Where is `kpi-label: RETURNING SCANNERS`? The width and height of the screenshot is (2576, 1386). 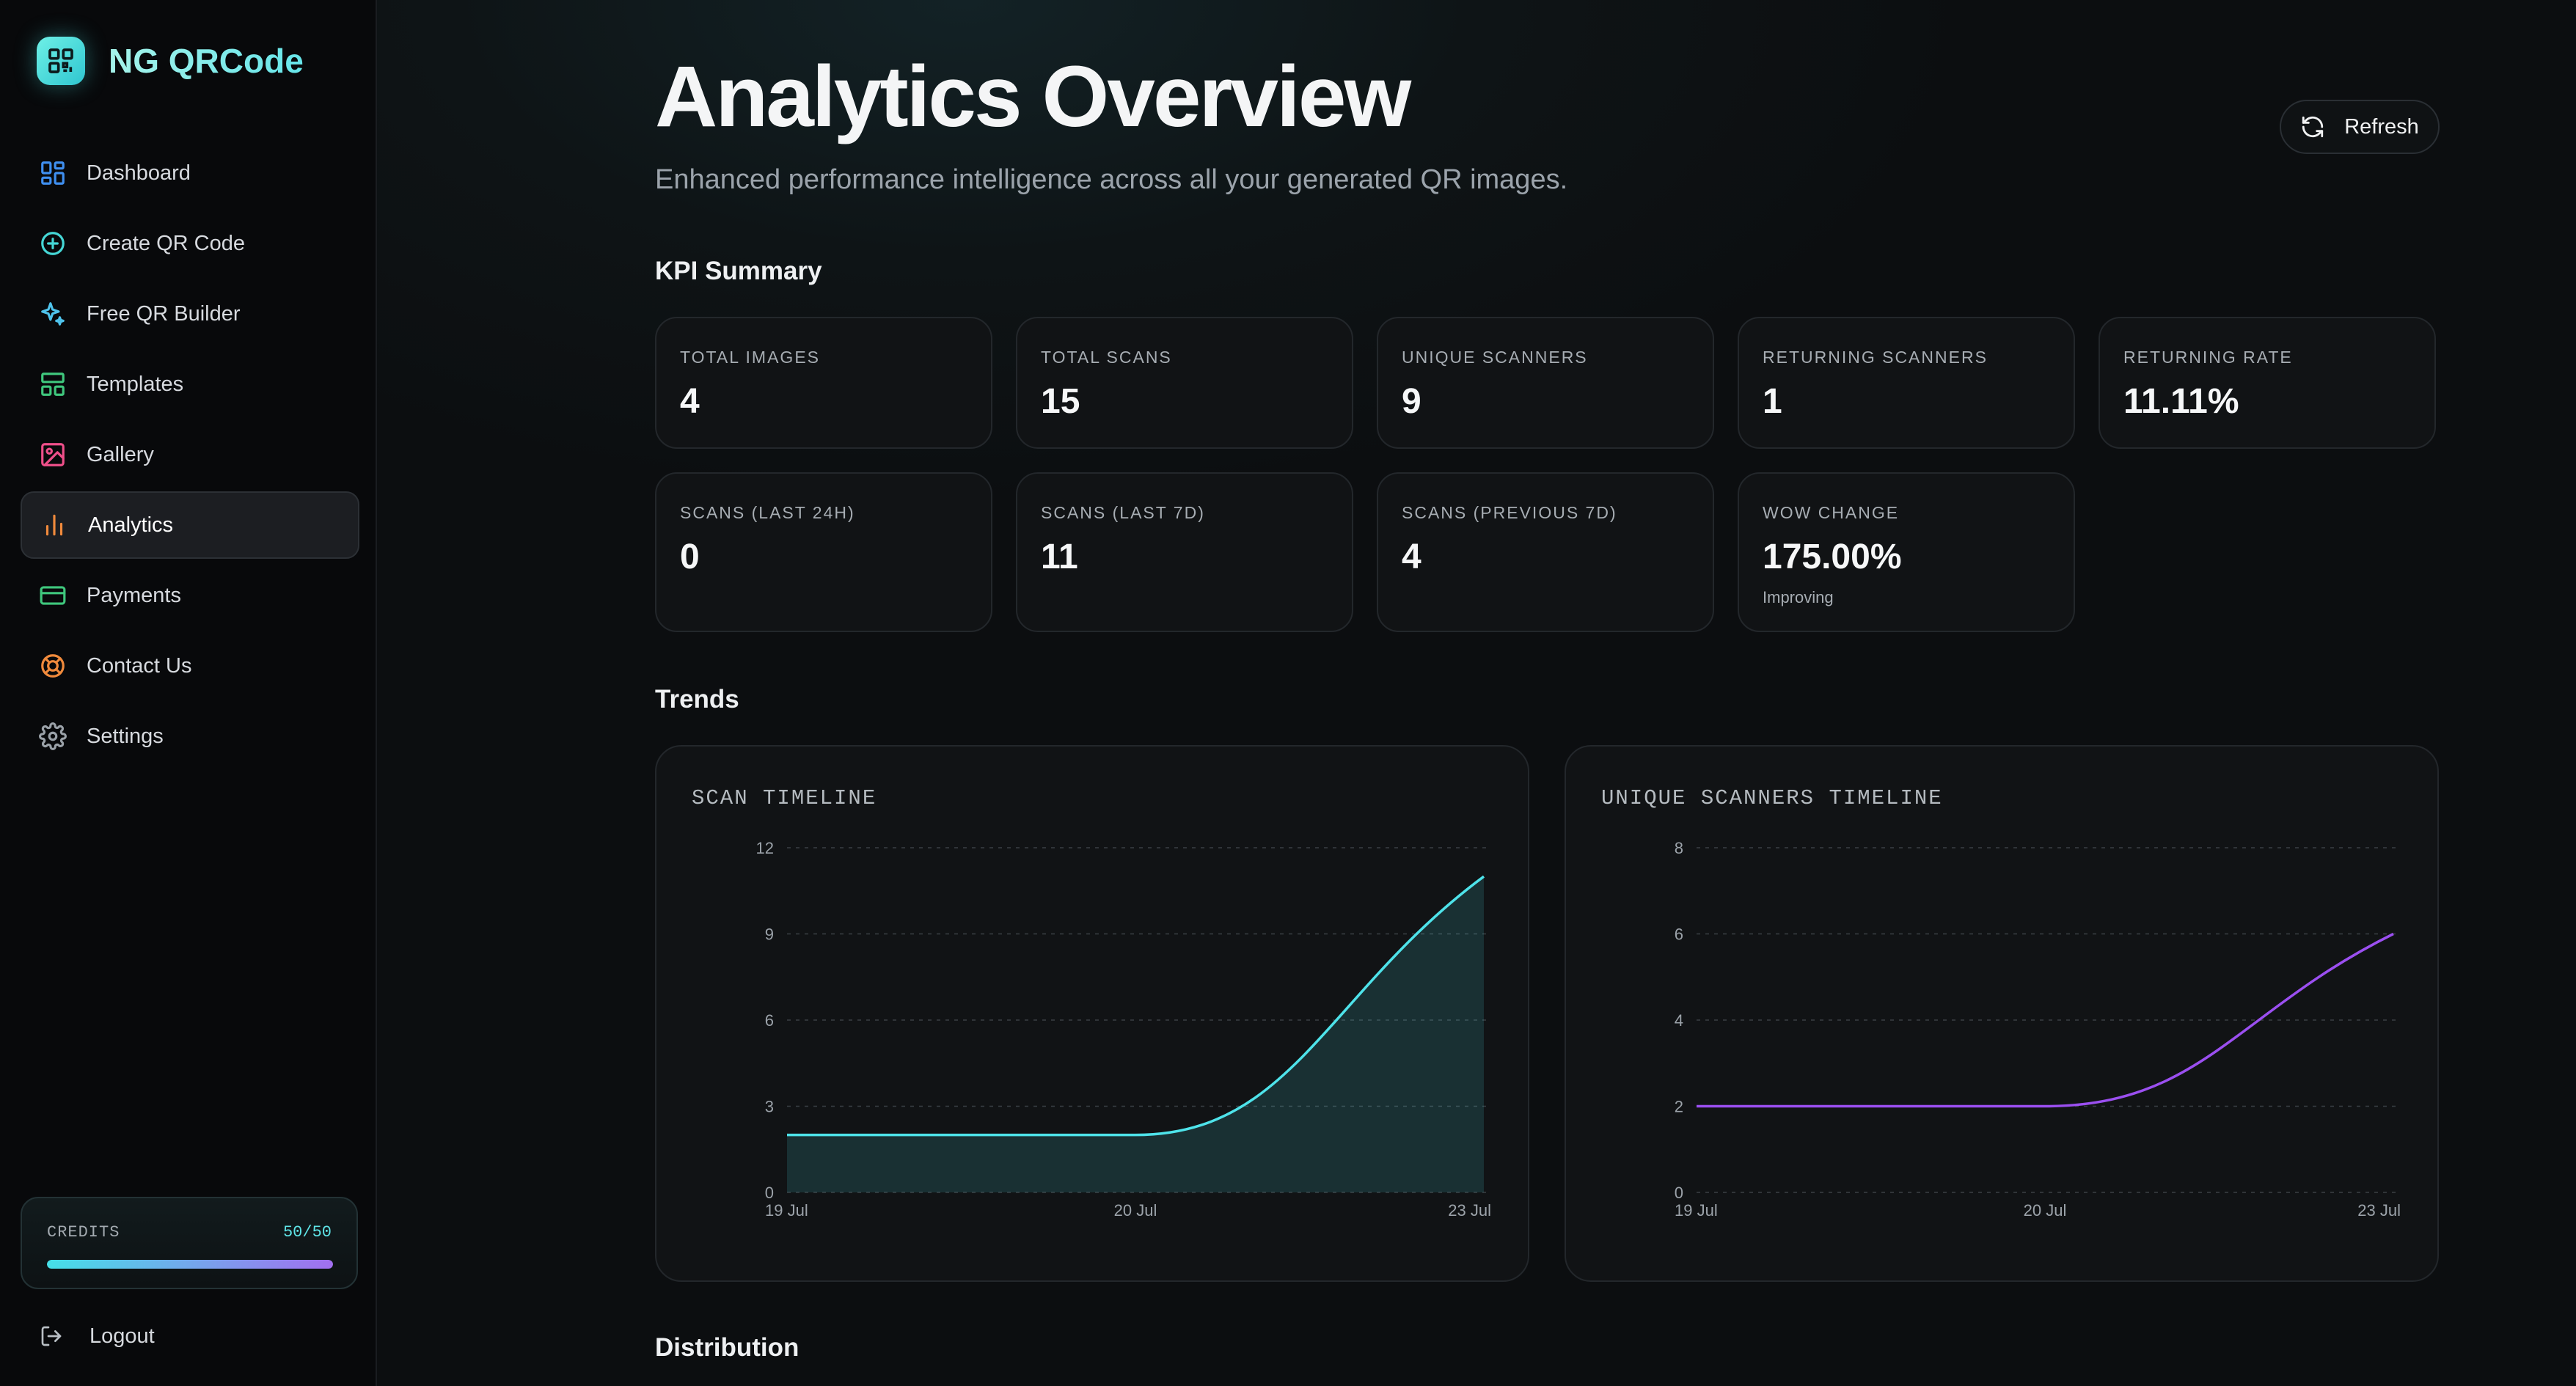
kpi-label: RETURNING SCANNERS is located at coordinates (1875, 357).